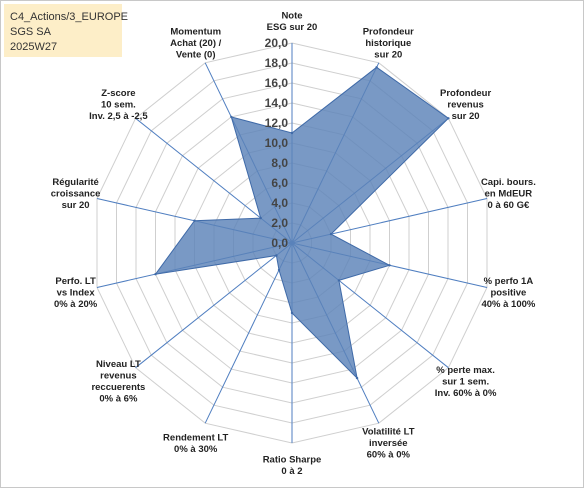 This screenshot has width=584, height=488. What do you see at coordinates (66, 30) in the screenshot?
I see `info-box: C4_Actions/3_EUROPE SGS SA 2025W27` at bounding box center [66, 30].